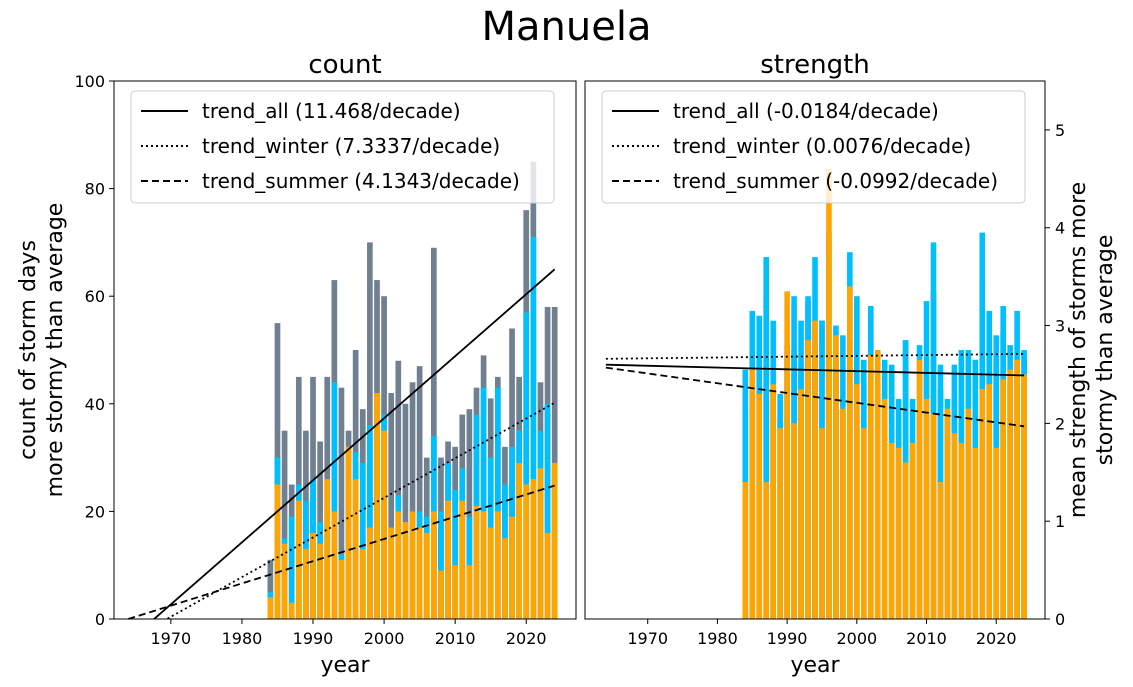  I want to click on bar-summer-1995, so click(348, 532).